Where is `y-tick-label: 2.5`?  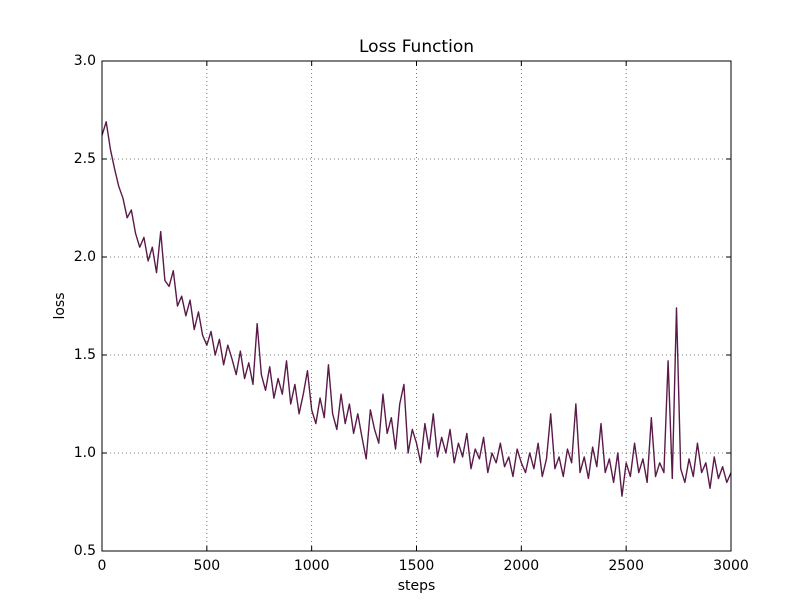 y-tick-label: 2.5 is located at coordinates (85, 159).